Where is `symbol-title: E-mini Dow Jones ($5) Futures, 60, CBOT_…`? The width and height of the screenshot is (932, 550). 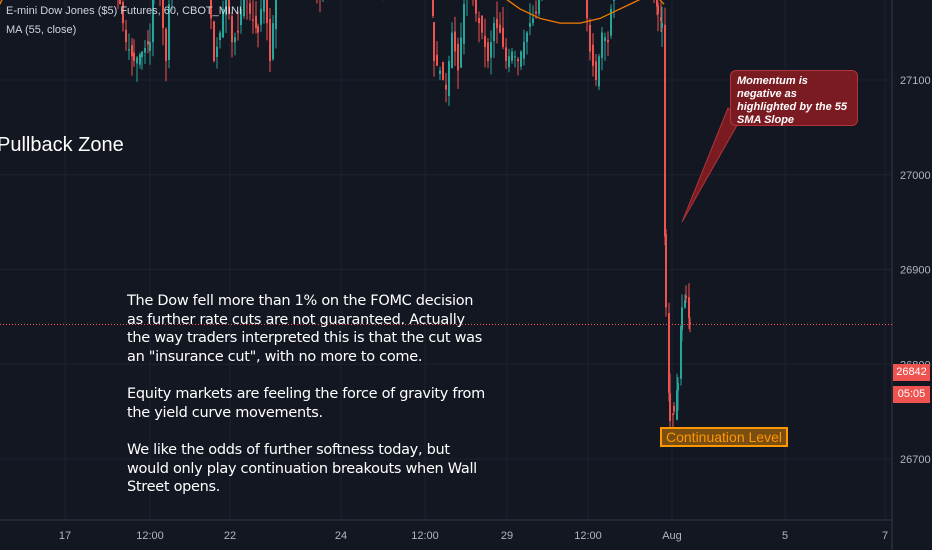
symbol-title: E-mini Dow Jones ($5) Futures, 60, CBOT_… is located at coordinates (124, 11).